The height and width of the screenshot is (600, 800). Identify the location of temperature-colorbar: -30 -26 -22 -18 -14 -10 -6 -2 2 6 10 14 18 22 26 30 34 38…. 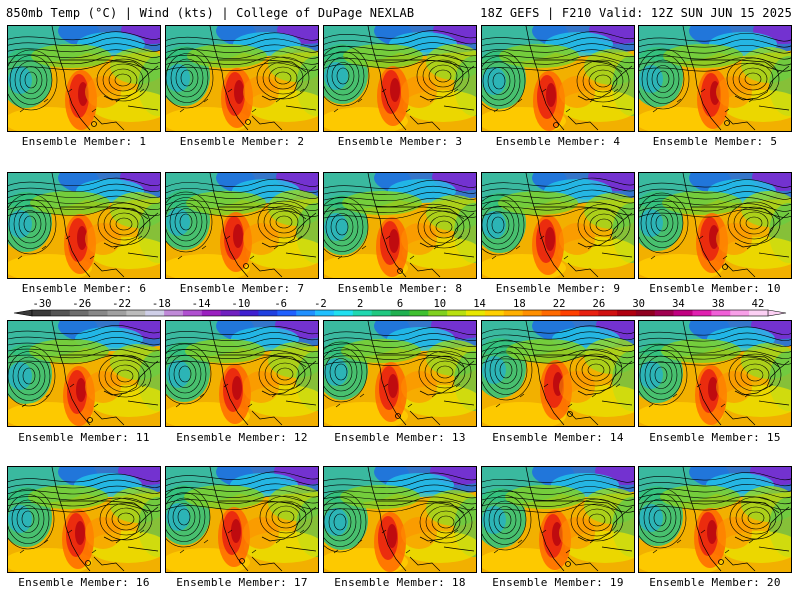
(400, 307).